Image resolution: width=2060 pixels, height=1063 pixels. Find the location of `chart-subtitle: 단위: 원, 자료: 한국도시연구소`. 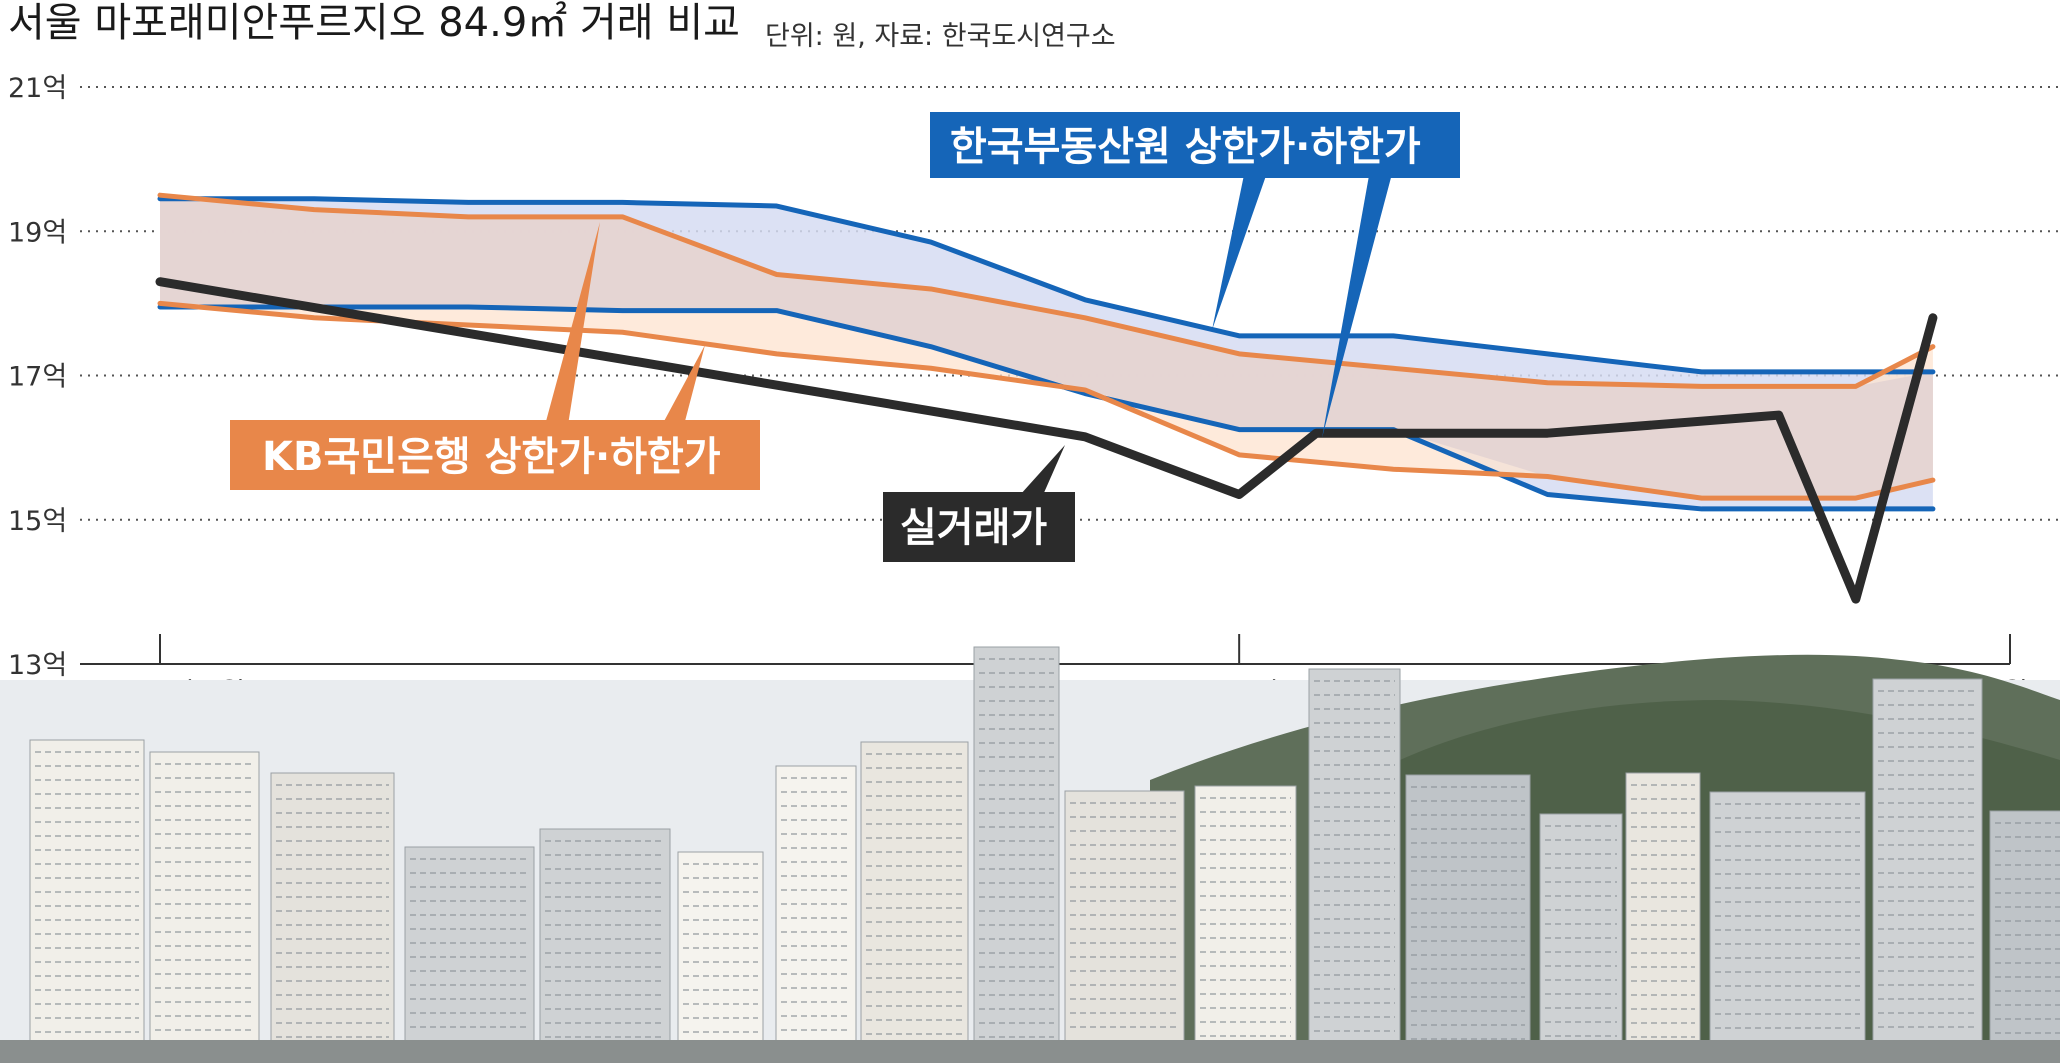

chart-subtitle: 단위: 원, 자료: 한국도시연구소 is located at coordinates (940, 36).